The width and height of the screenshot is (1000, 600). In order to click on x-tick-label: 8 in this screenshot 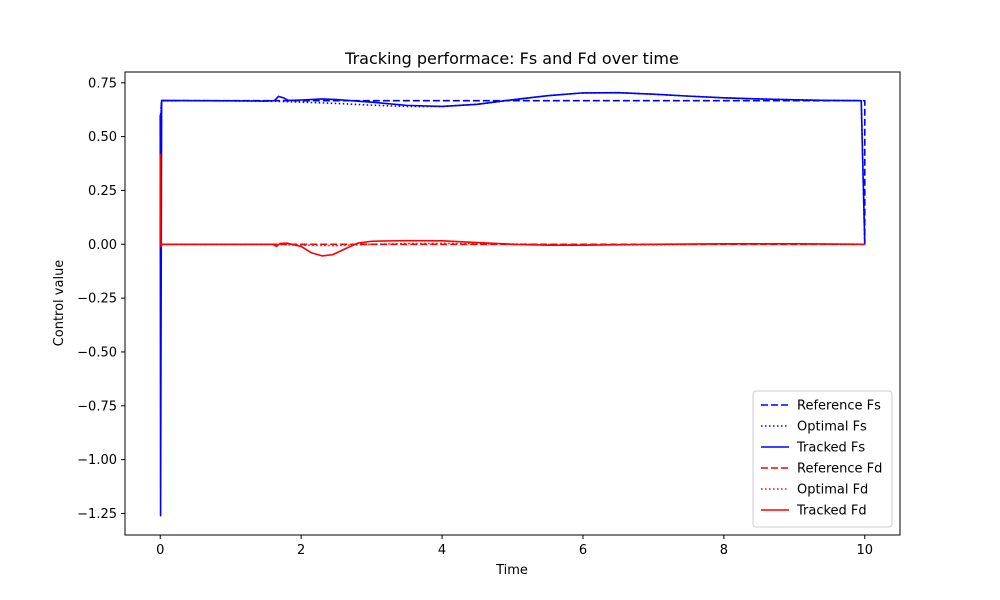, I will do `click(724, 550)`.